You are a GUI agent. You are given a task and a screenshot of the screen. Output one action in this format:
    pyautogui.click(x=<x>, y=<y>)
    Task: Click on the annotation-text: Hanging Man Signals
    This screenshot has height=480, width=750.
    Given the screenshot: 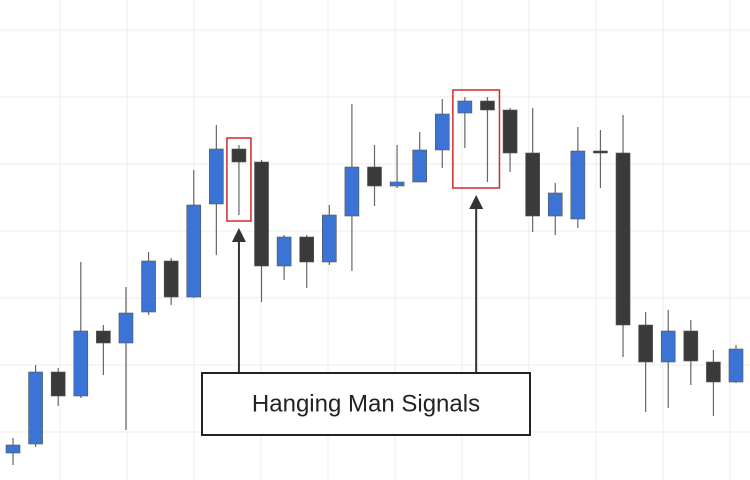 What is the action you would take?
    pyautogui.click(x=366, y=403)
    